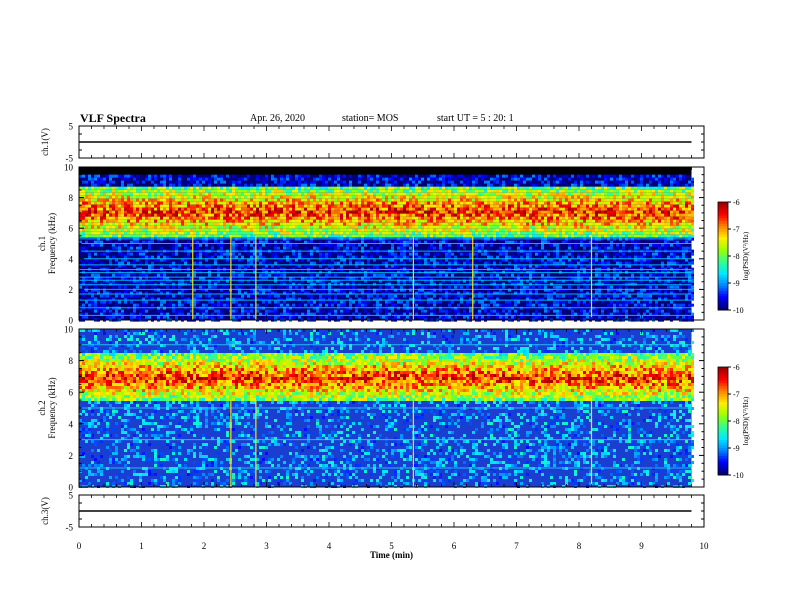 This screenshot has width=792, height=612. What do you see at coordinates (736, 202) in the screenshot?
I see `ch1-spectrogram-colorbar-tick: -6` at bounding box center [736, 202].